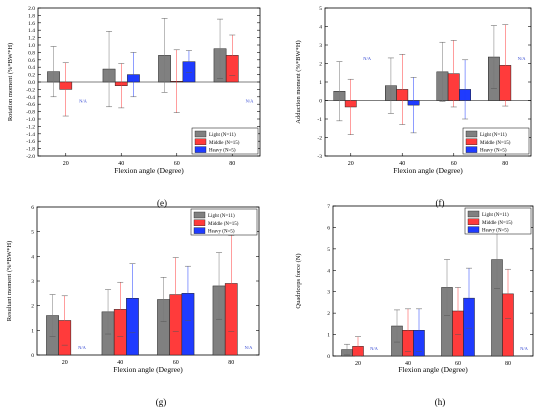 Image resolution: width=550 pixels, height=411 pixels. Describe the element at coordinates (30, 127) in the screenshot. I see `y-tick-label: -1.2` at that location.